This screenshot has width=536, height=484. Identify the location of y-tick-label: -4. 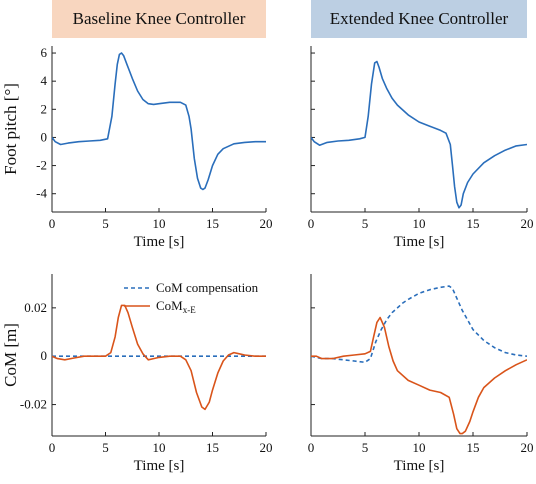
(41, 193).